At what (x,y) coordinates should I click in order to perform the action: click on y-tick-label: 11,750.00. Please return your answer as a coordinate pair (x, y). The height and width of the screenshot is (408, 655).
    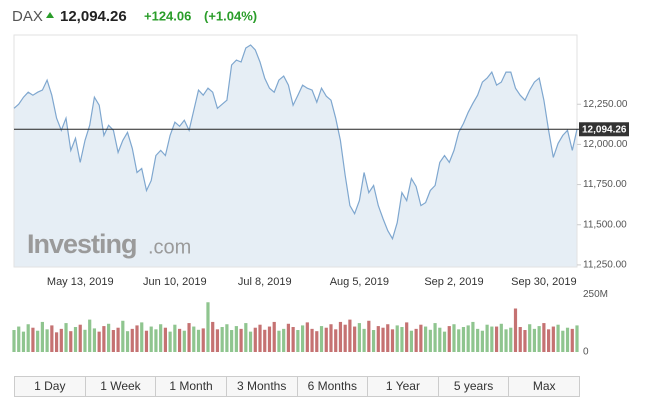
    Looking at the image, I should click on (605, 184).